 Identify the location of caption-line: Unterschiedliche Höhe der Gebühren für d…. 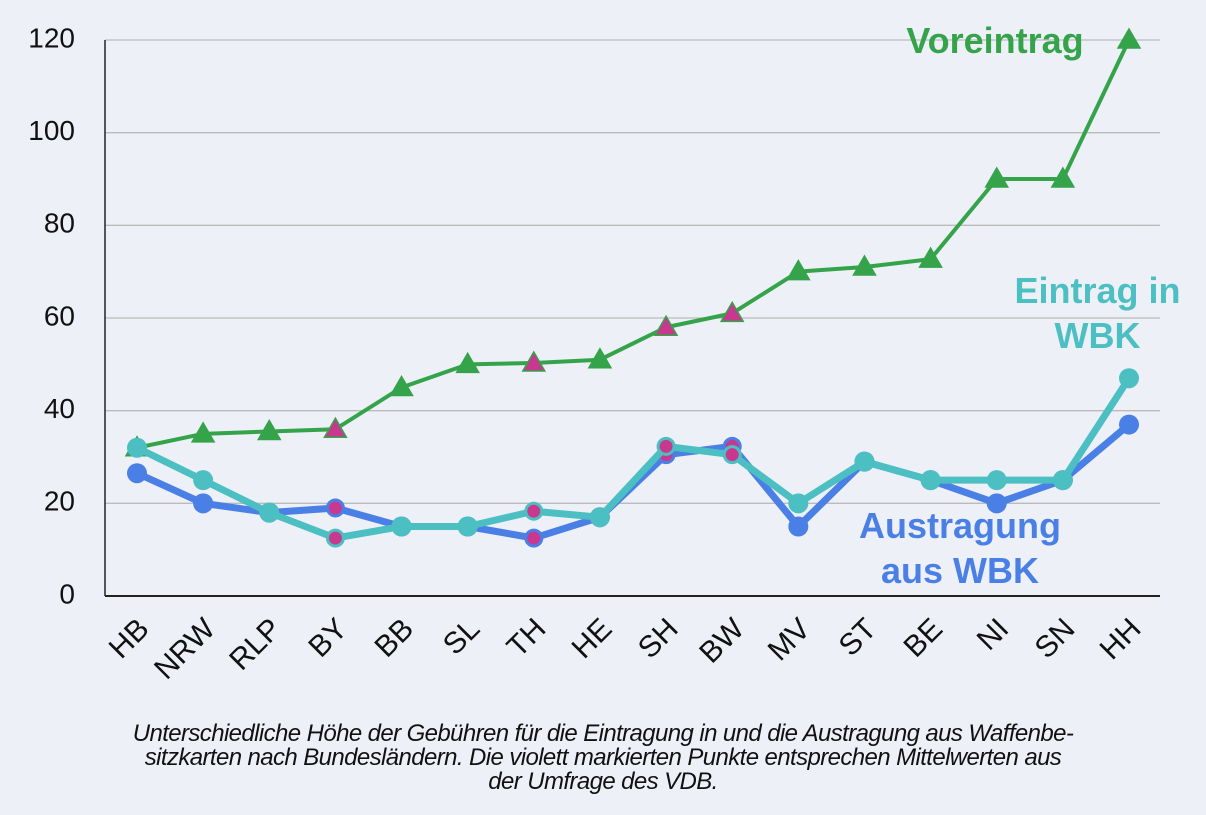
(603, 733).